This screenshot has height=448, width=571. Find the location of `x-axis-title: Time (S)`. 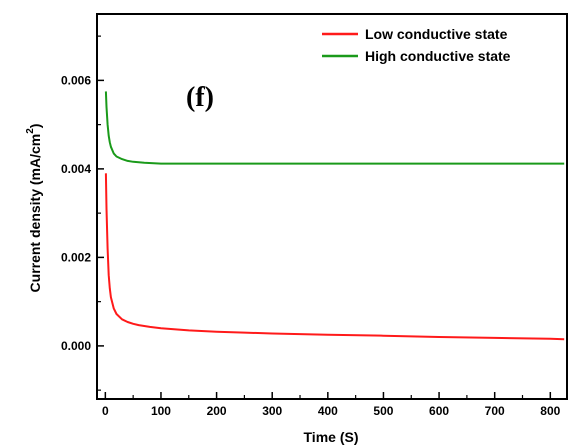

x-axis-title: Time (S) is located at coordinates (331, 437).